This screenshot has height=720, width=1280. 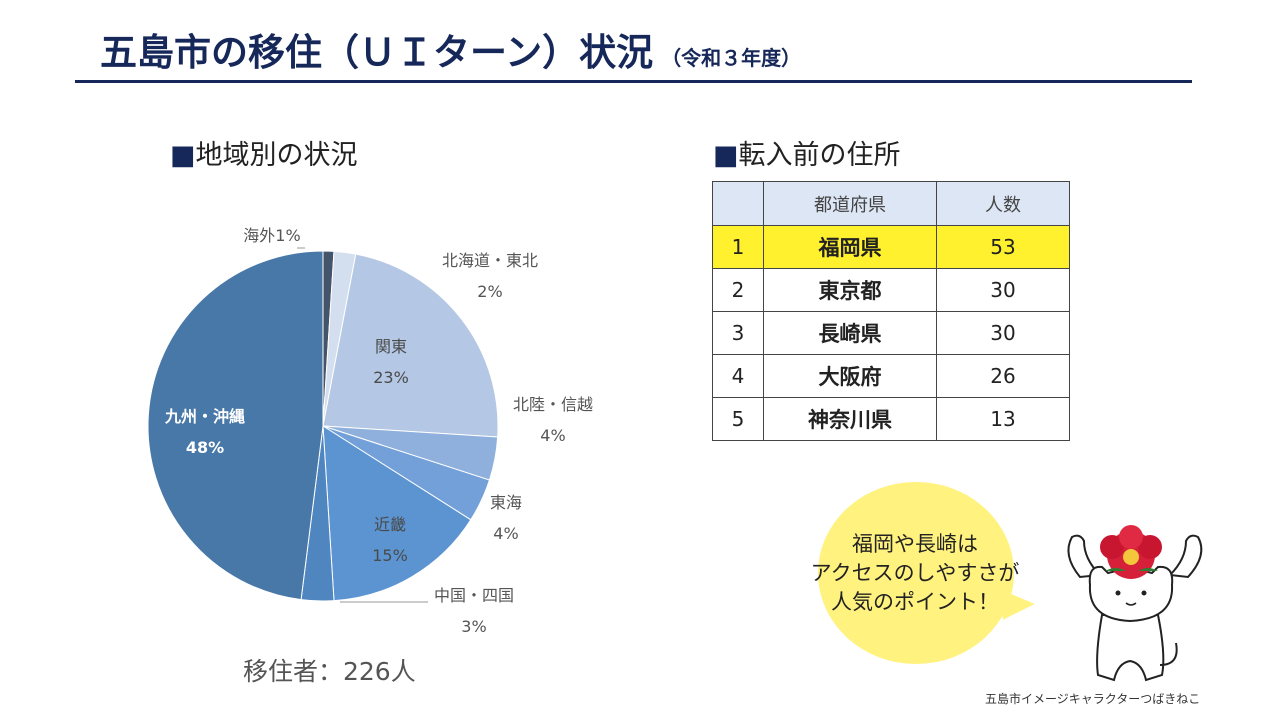 I want to click on tsubakineko-mascot-icon, so click(x=1135, y=603).